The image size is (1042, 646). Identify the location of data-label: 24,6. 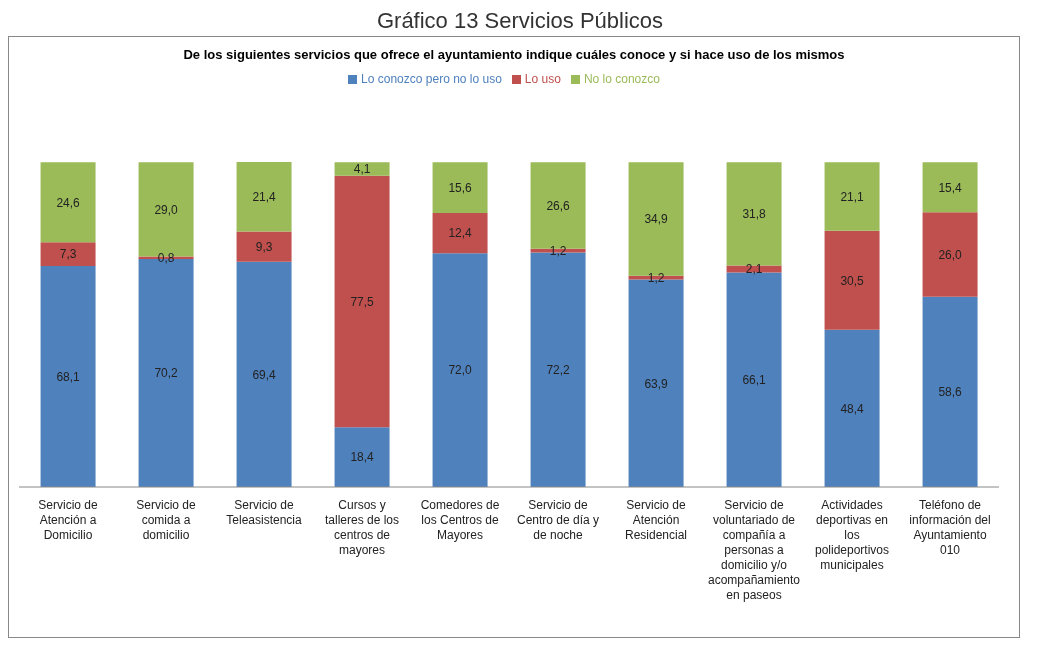
(68, 202).